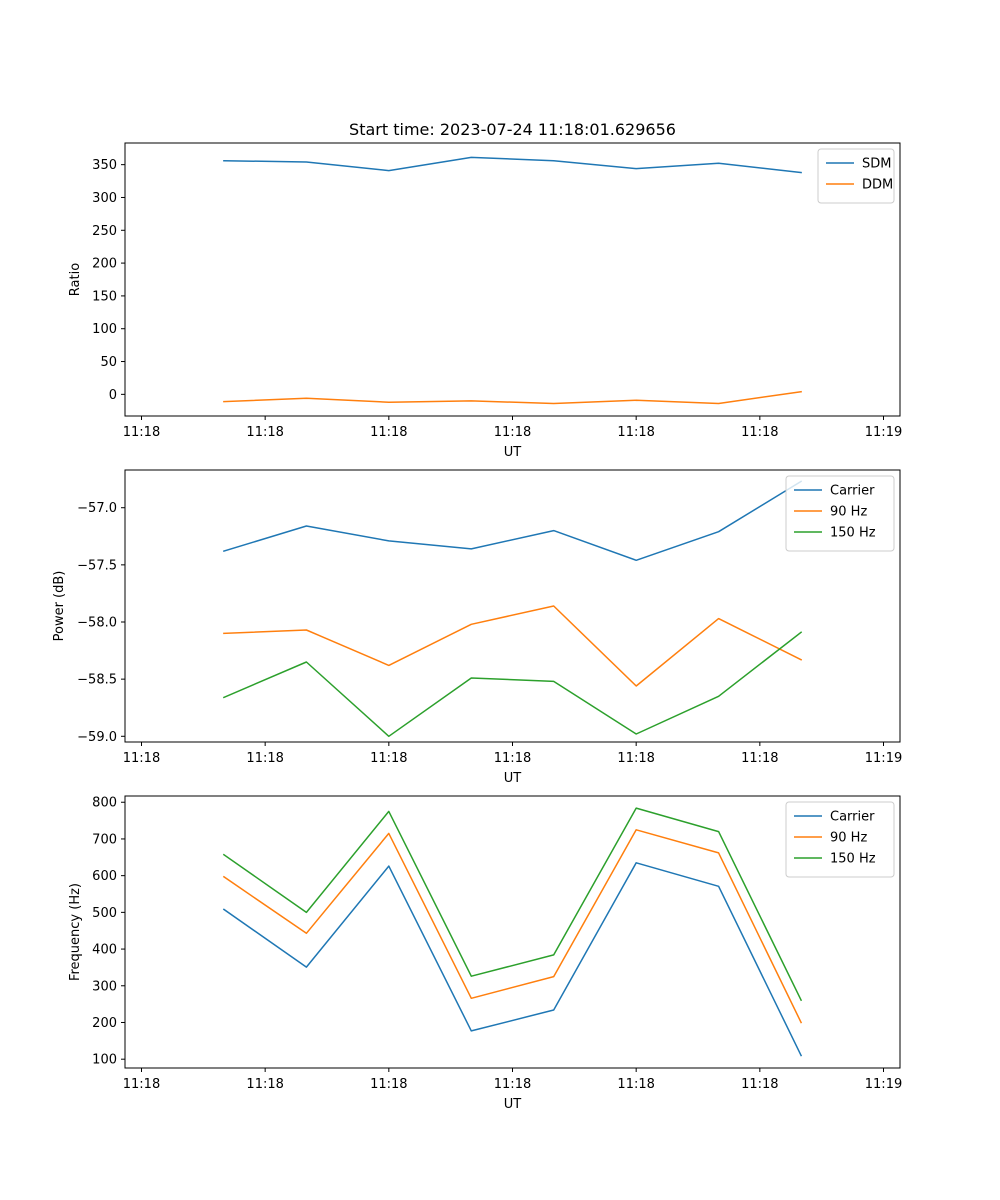 This screenshot has width=1000, height=1200. Describe the element at coordinates (104, 1060) in the screenshot. I see `frequency-y-tick-label: 100` at that location.